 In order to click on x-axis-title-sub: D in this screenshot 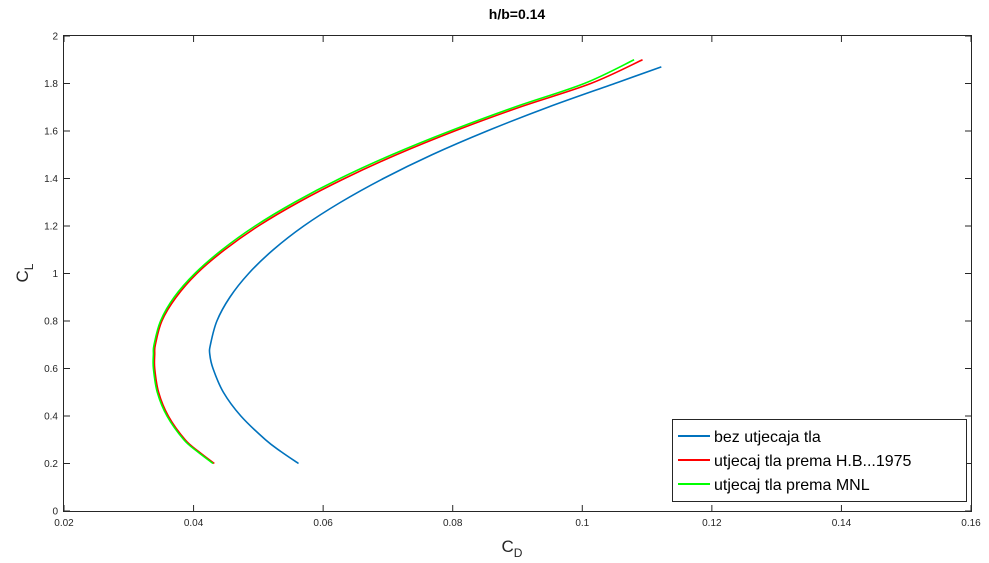, I will do `click(518, 553)`.